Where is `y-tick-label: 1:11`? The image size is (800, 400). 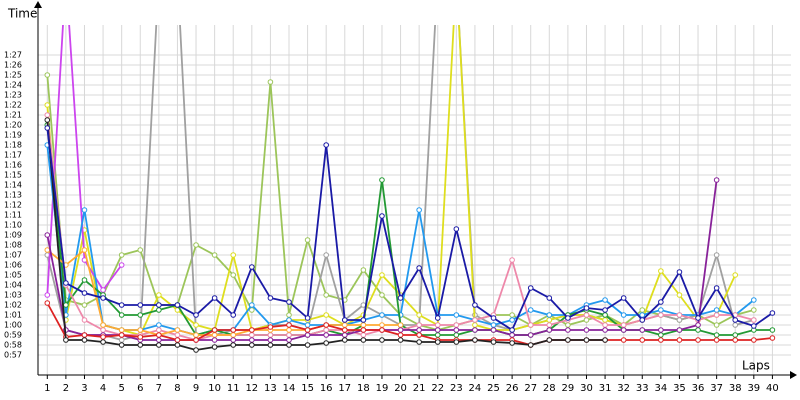
y-tick-label: 1:11 is located at coordinates (13, 215).